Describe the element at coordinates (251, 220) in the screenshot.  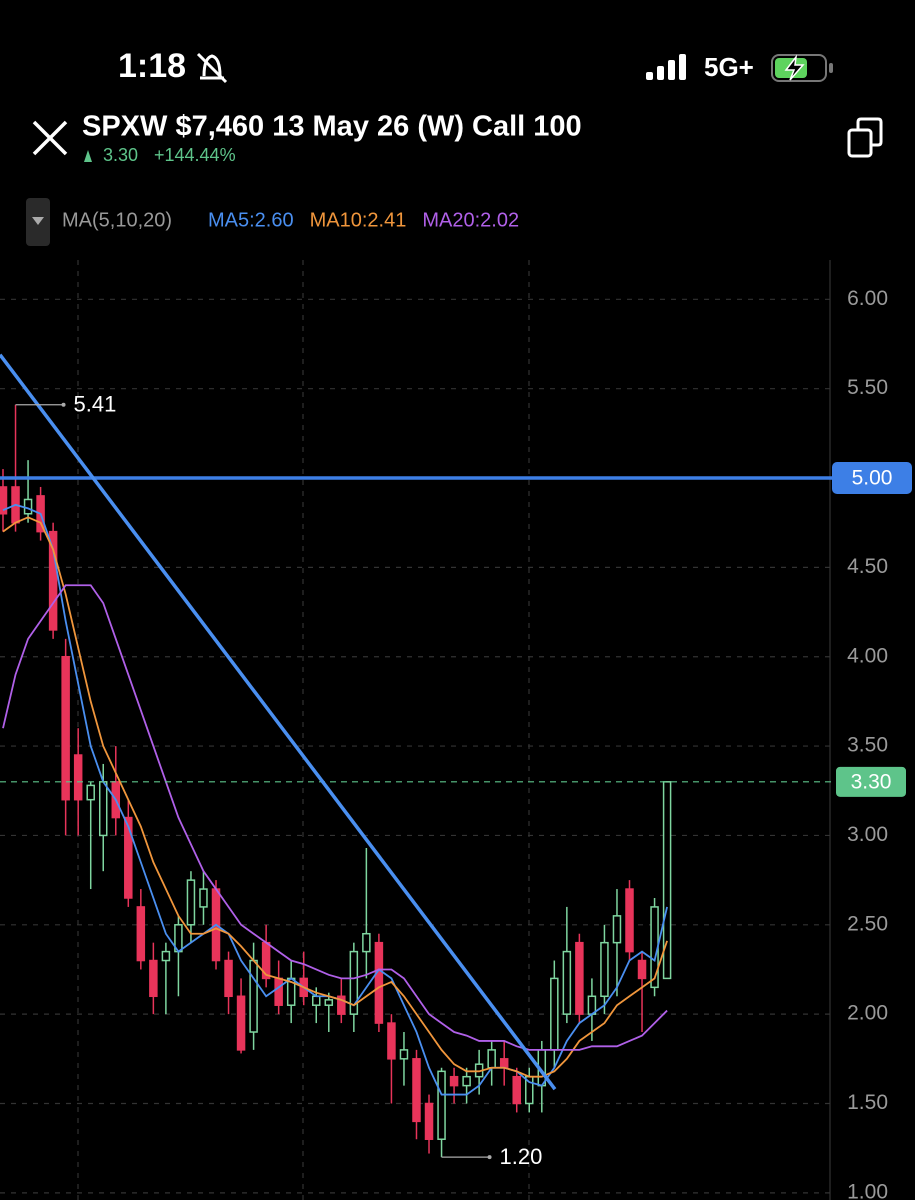
I see `legend-entry: MA5:2.60` at that location.